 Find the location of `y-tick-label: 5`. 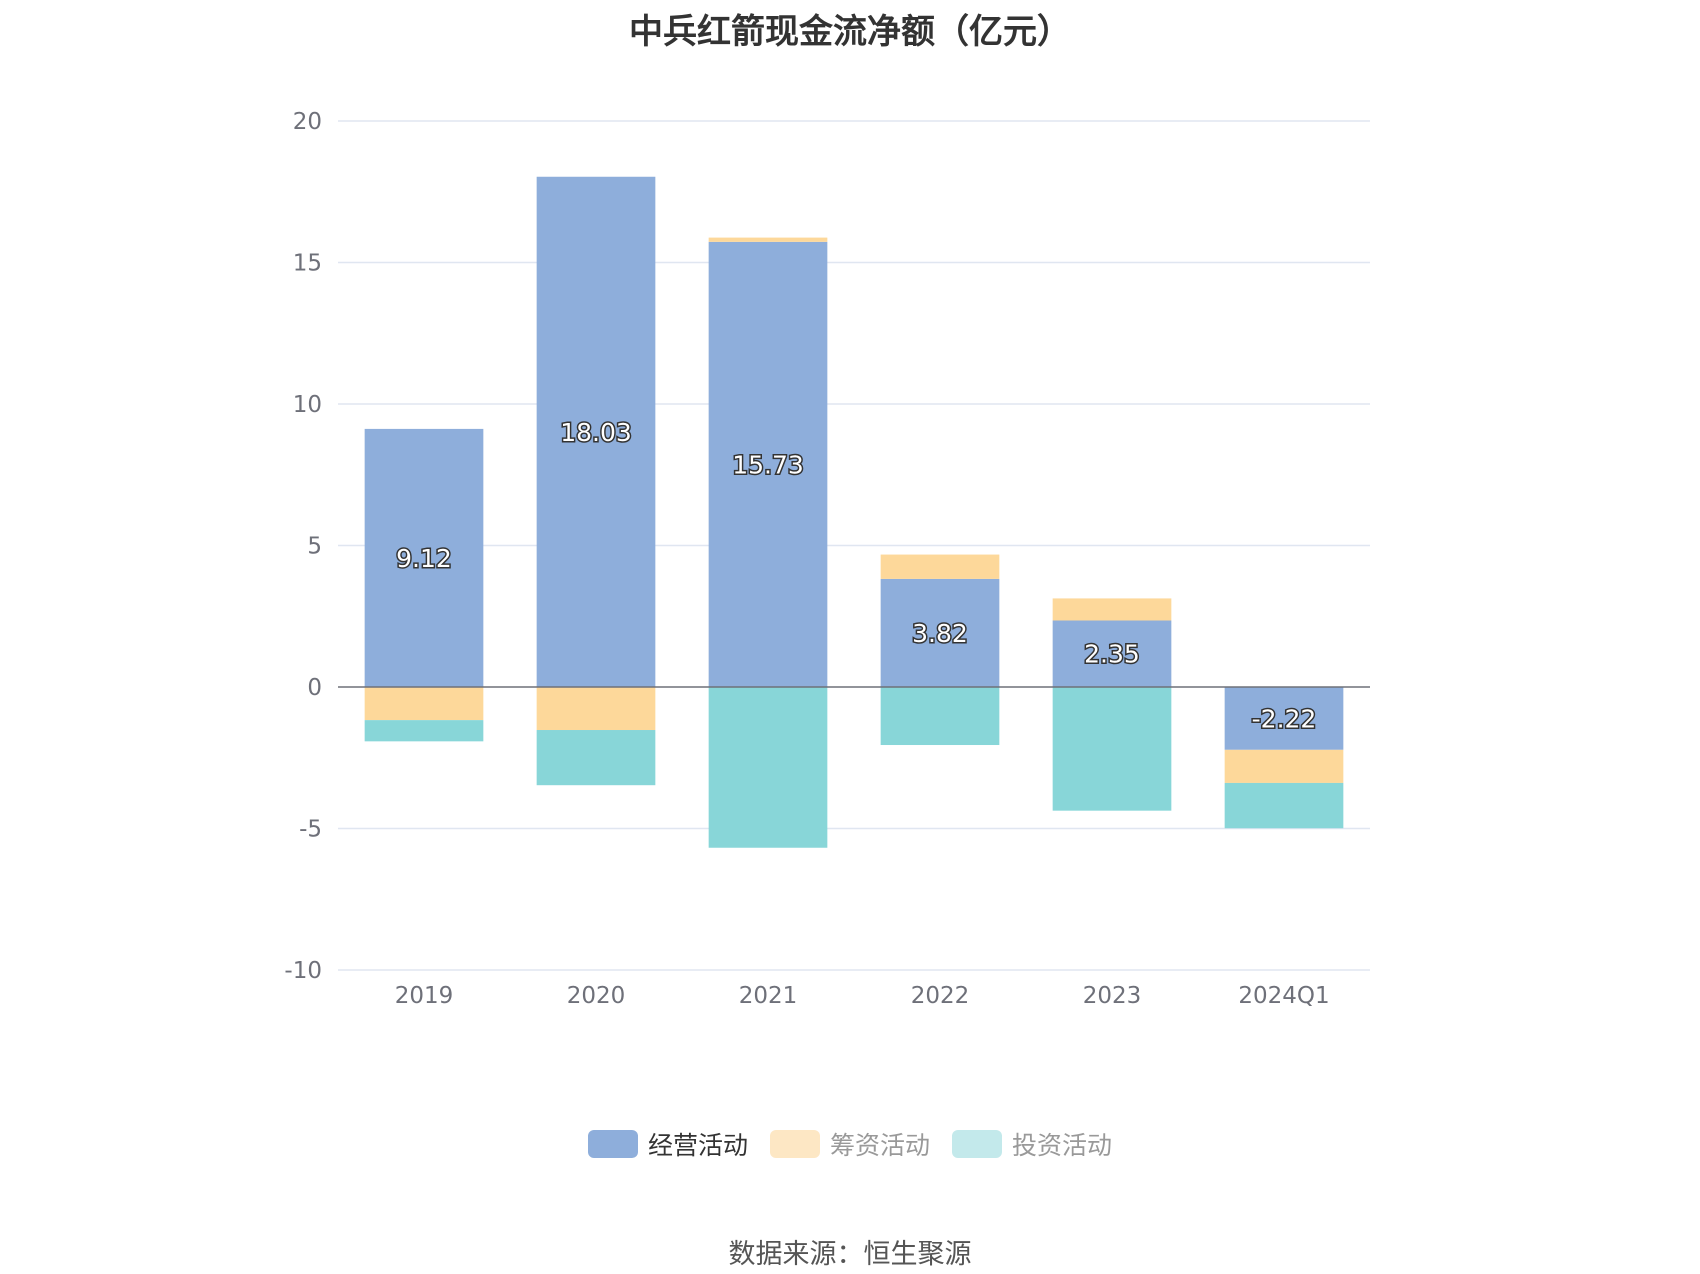

y-tick-label: 5 is located at coordinates (314, 547).